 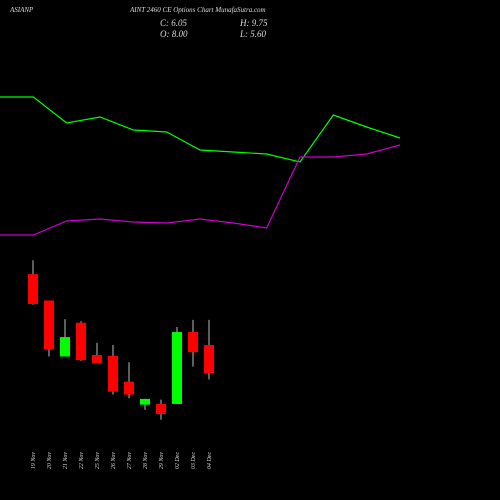 What do you see at coordinates (174, 23) in the screenshot?
I see `close-label: C: 6.05` at bounding box center [174, 23].